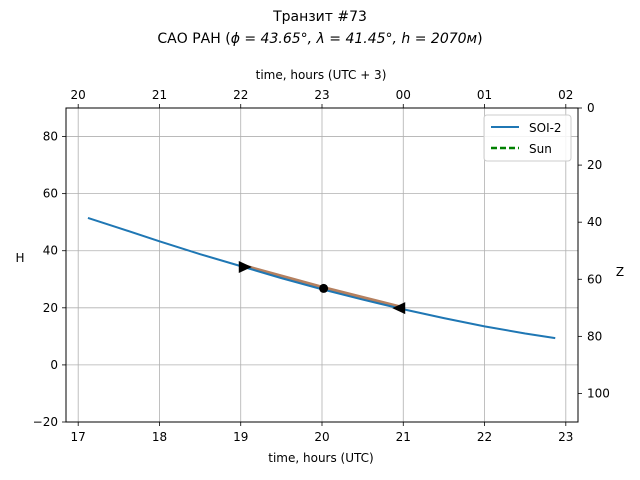 This screenshot has height=480, width=640. I want to click on chart-title-line1: Транзит #73, so click(319, 17).